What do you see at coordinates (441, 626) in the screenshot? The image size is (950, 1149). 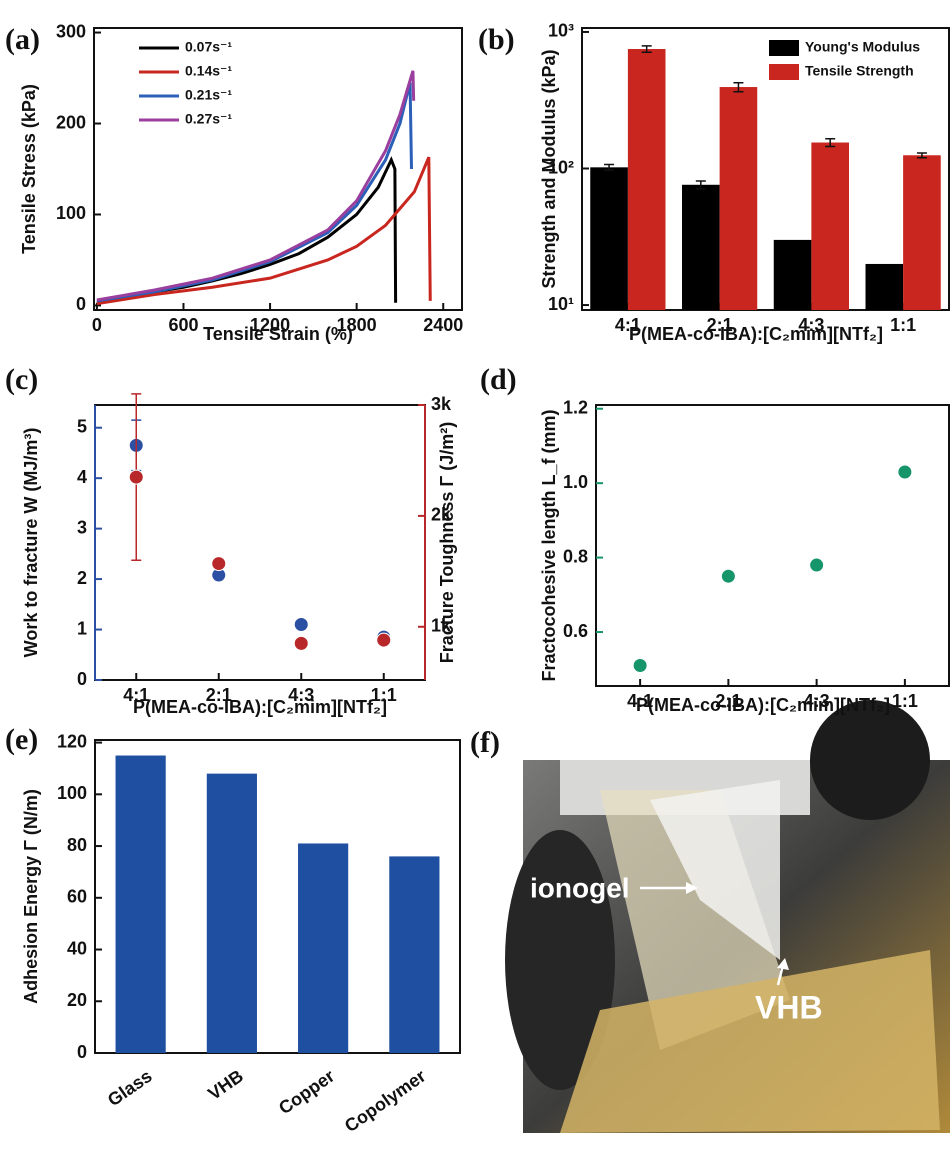 I see `y2-tick-label: 1k` at bounding box center [441, 626].